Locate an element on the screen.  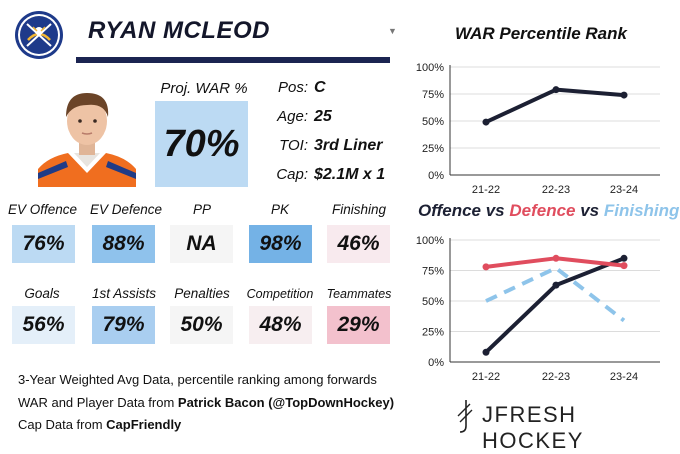
chart2-title-part-3: vs is located at coordinates (589, 210).